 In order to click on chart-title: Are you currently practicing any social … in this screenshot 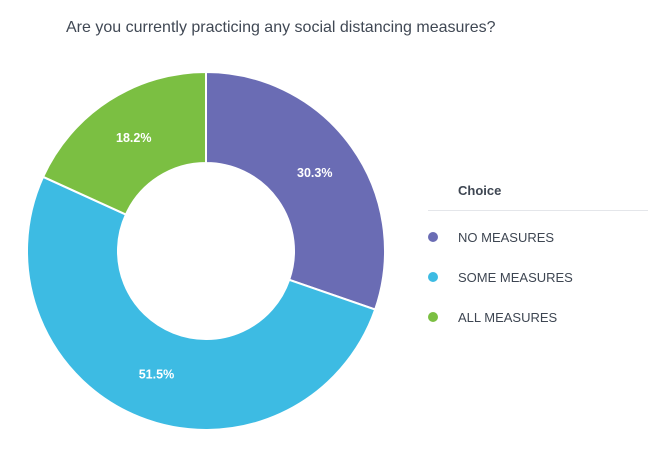, I will do `click(281, 27)`.